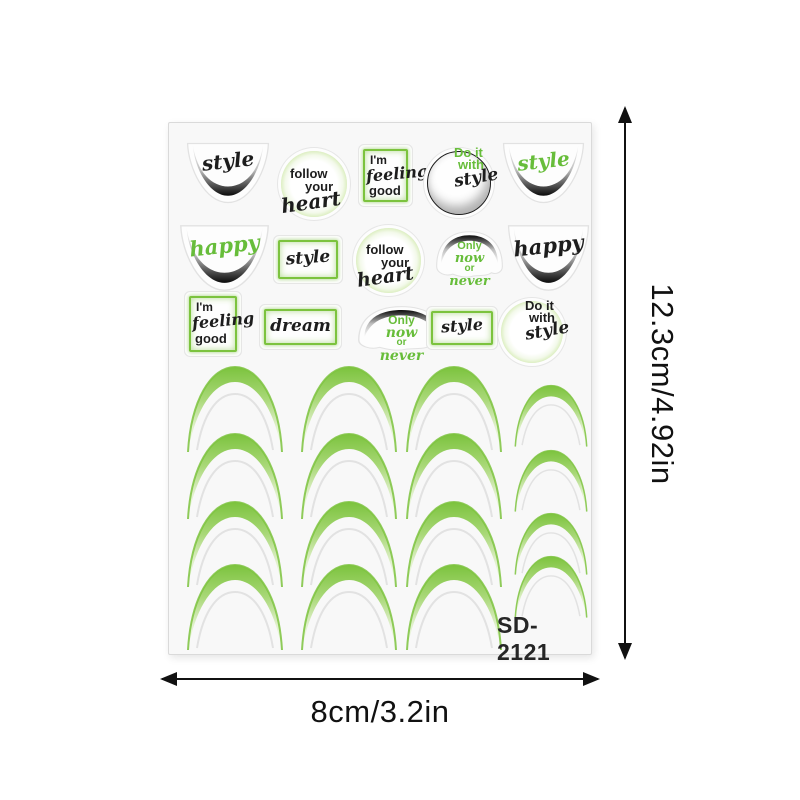 This screenshot has height=800, width=800. Describe the element at coordinates (380, 711) in the screenshot. I see `width-dimension-label: 8cm/3.2in` at that location.